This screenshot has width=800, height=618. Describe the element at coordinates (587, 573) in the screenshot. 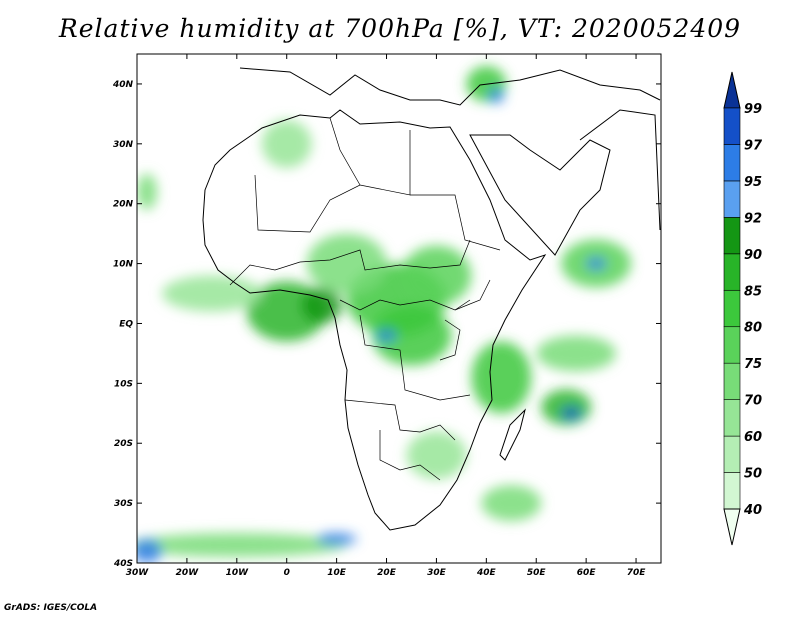

I see `lon-label-60E: 60E` at that location.